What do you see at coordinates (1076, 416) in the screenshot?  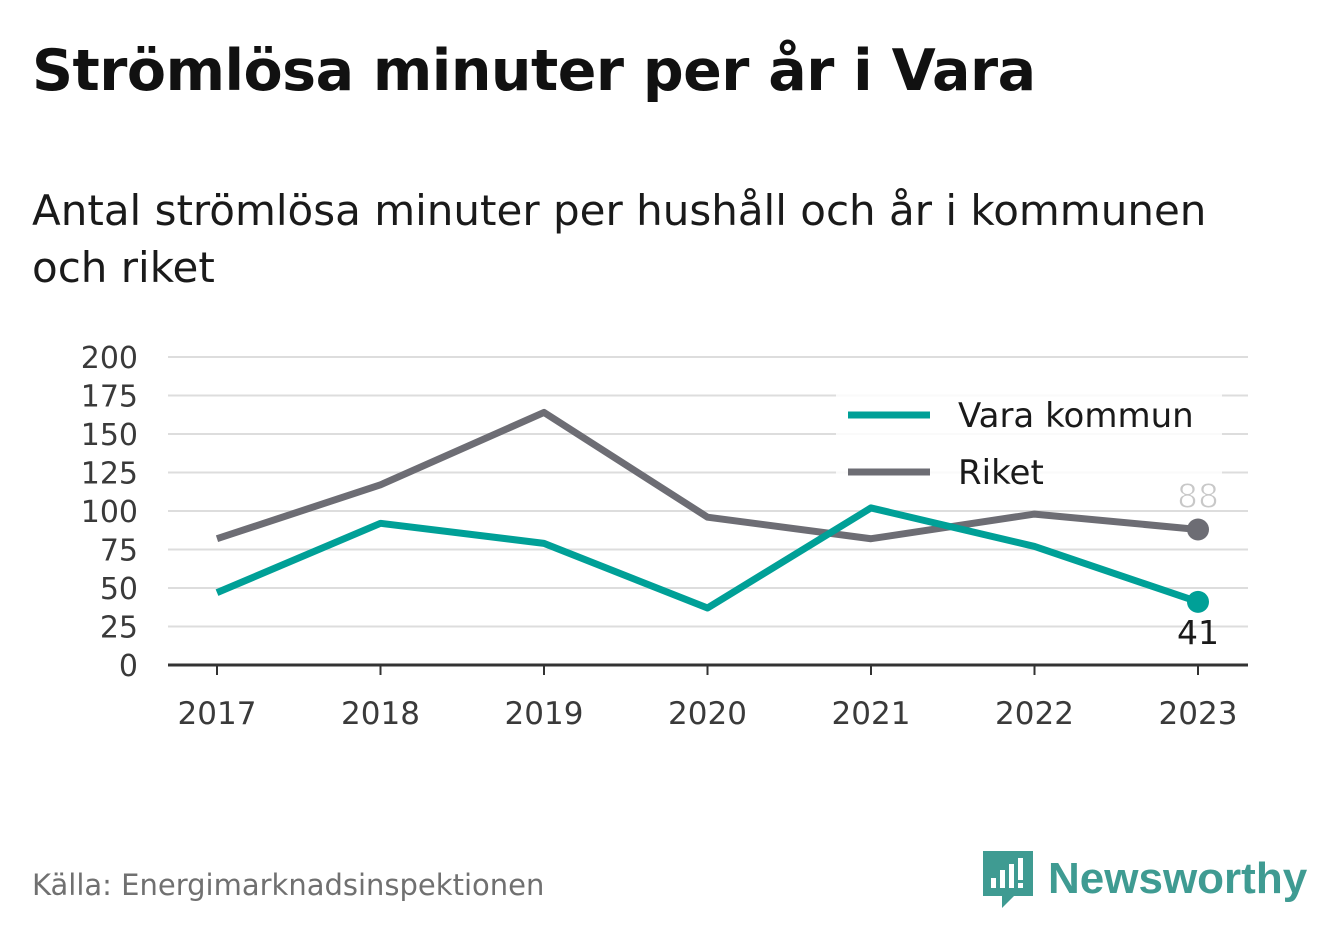 I see `legend-label: Vara kommun` at bounding box center [1076, 416].